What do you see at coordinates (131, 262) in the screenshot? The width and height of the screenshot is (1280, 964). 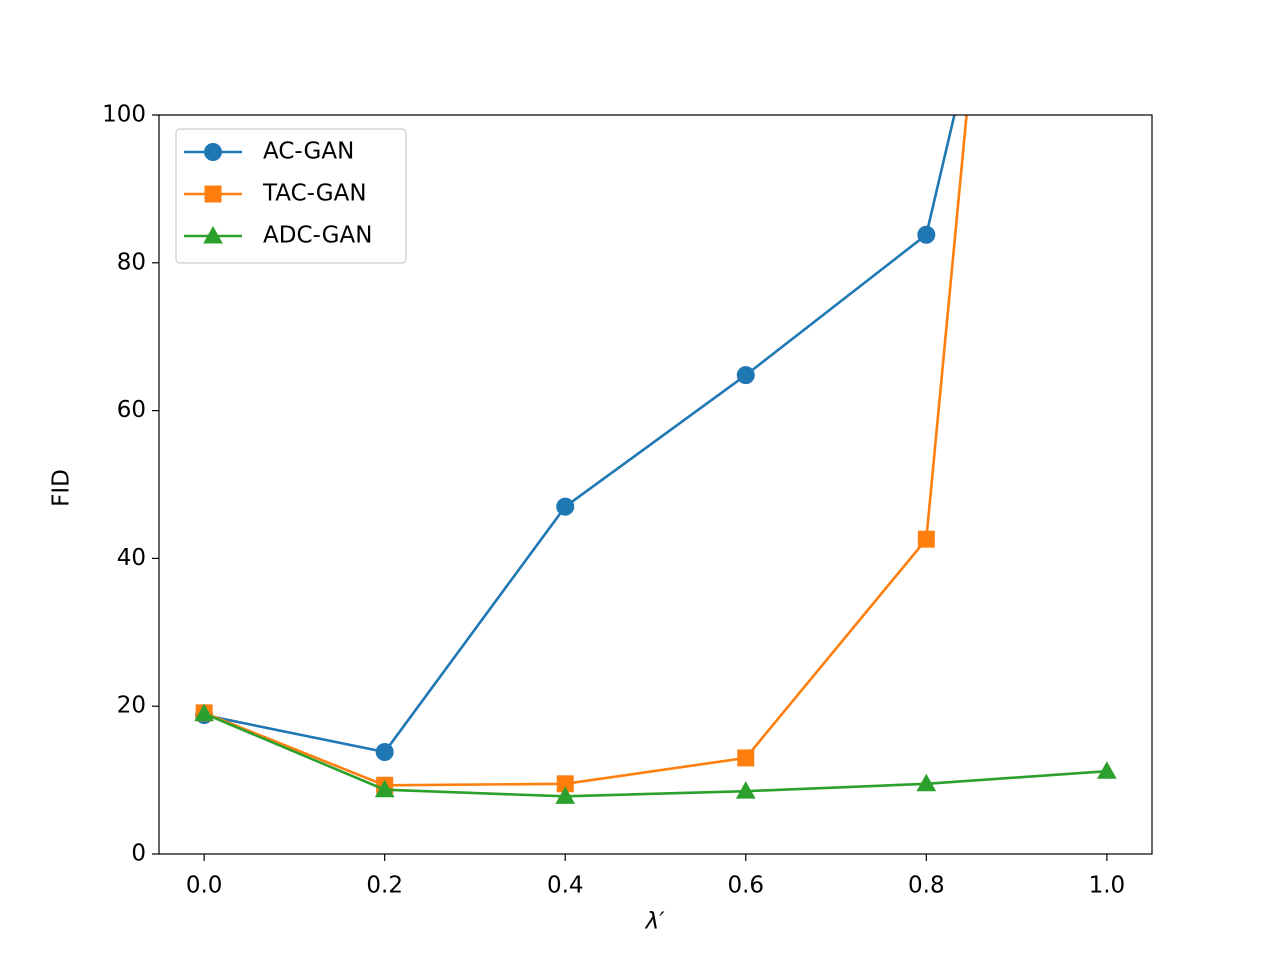 I see `y-tick-label: 80` at bounding box center [131, 262].